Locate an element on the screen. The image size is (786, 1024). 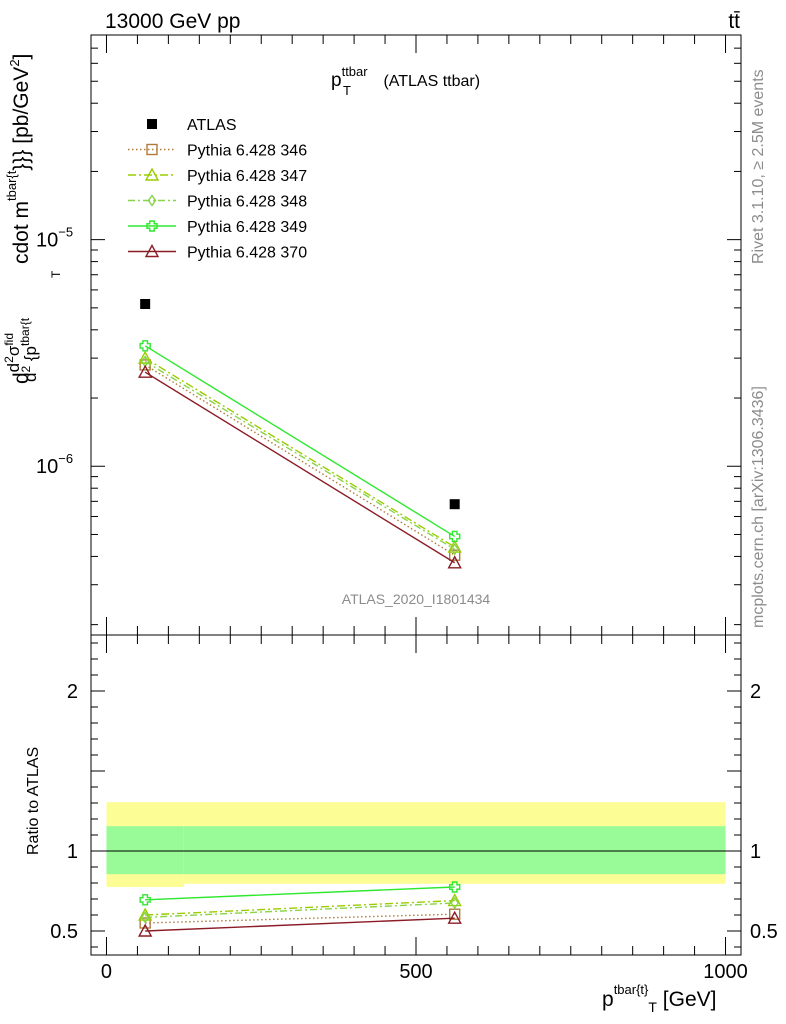
tick-exponent: −6 is located at coordinates (65, 458).